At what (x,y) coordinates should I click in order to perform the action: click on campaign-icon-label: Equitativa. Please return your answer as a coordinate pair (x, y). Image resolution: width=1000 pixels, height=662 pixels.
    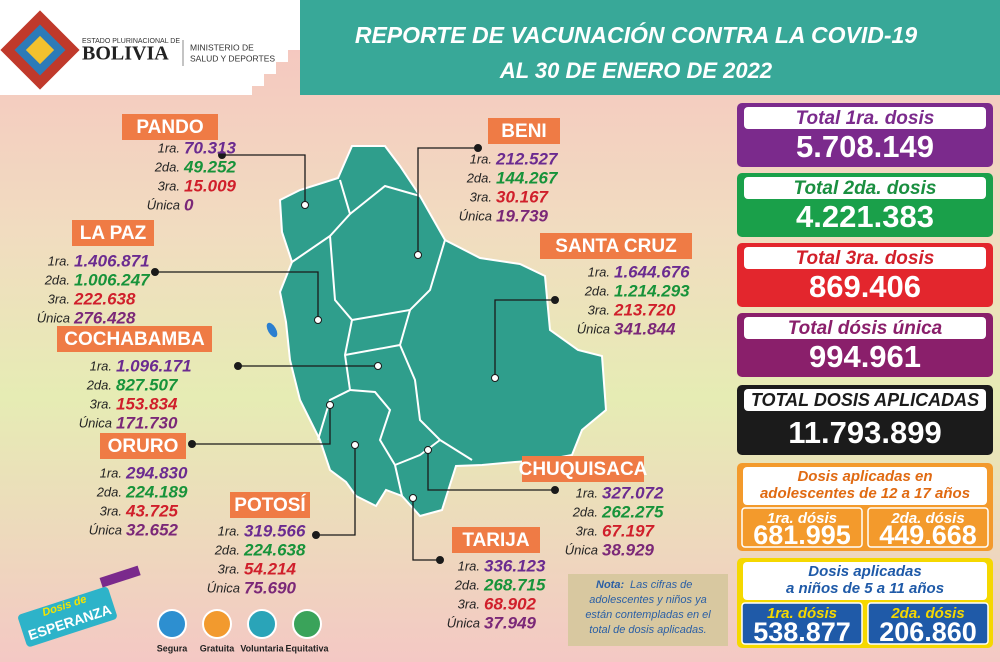
    Looking at the image, I should click on (307, 648).